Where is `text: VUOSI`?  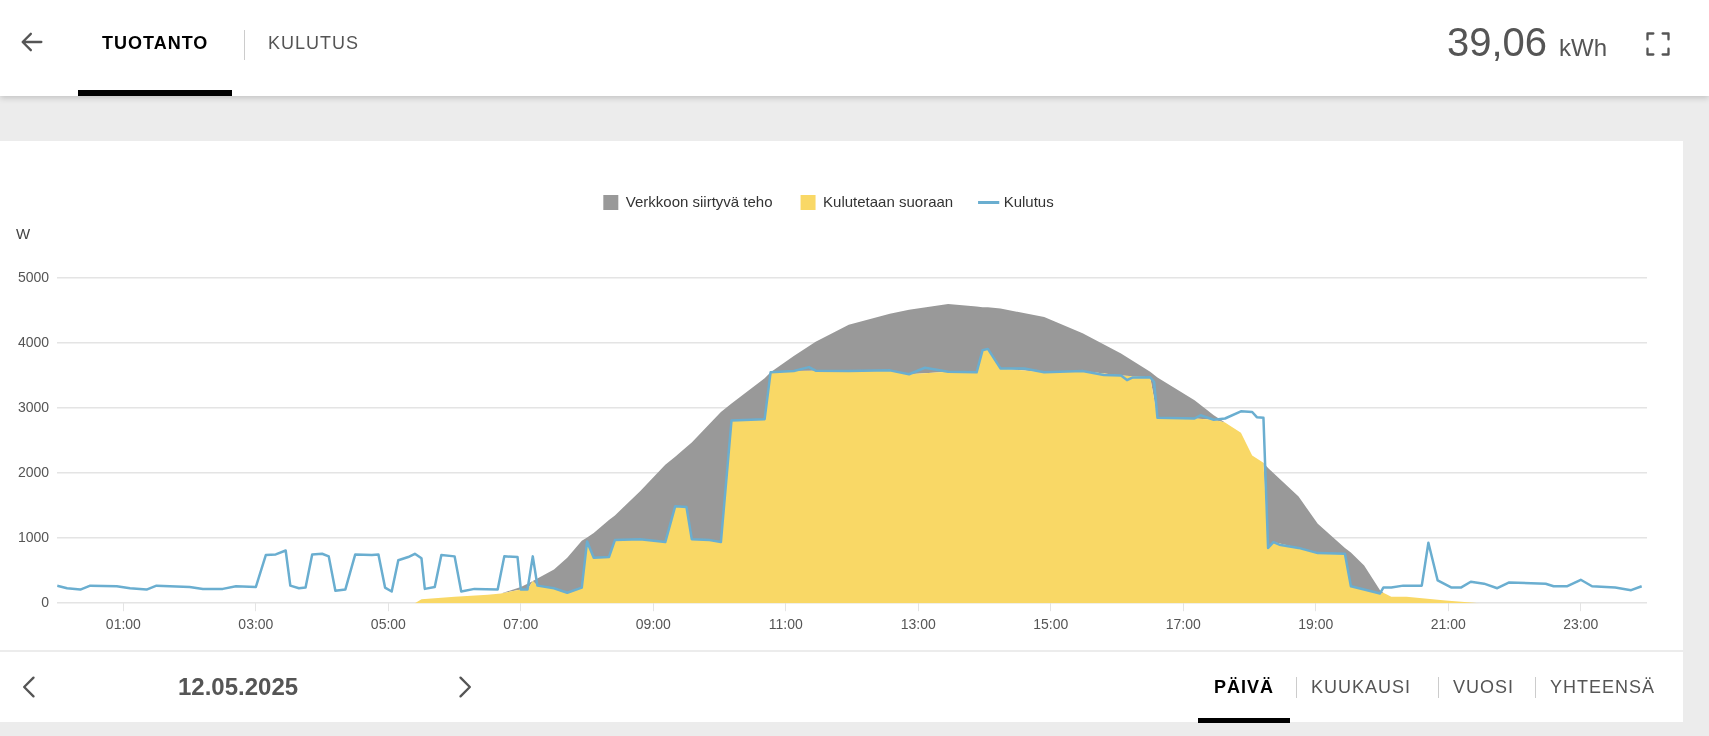 text: VUOSI is located at coordinates (1476, 687).